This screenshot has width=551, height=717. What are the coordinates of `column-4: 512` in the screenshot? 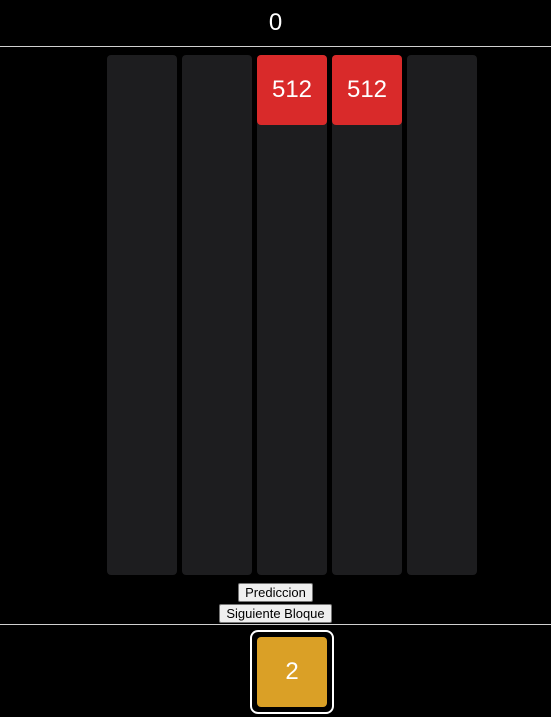 It's located at (367, 315).